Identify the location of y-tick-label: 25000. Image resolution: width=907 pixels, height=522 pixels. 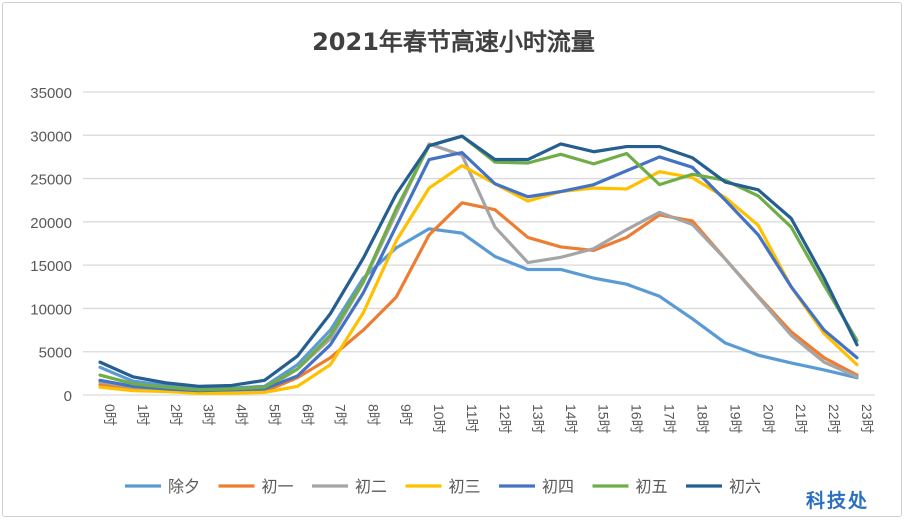
(51, 180).